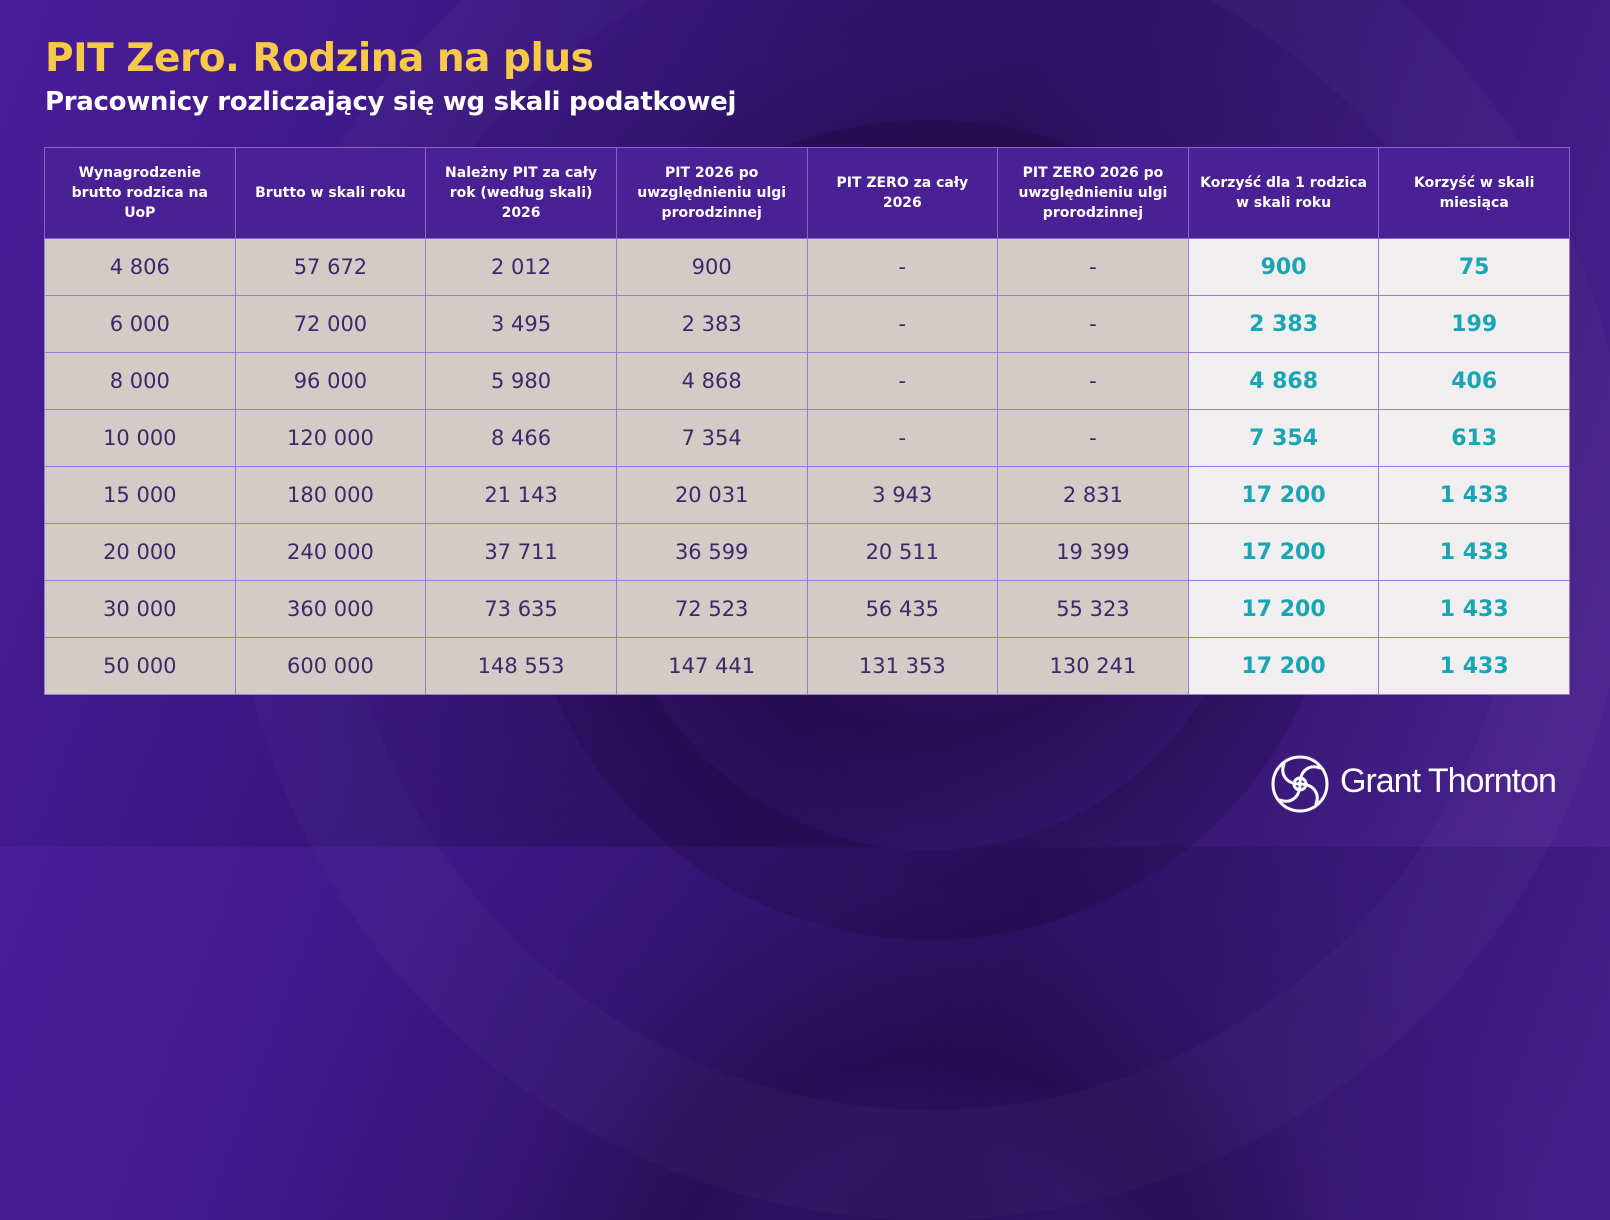 Image resolution: width=1610 pixels, height=1220 pixels. I want to click on table-cell: 20 511, so click(902, 552).